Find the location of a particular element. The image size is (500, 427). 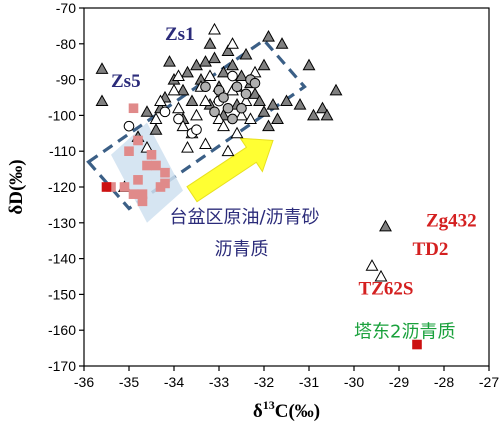

x-axis-title-suffix: C(‰) is located at coordinates (297, 411).